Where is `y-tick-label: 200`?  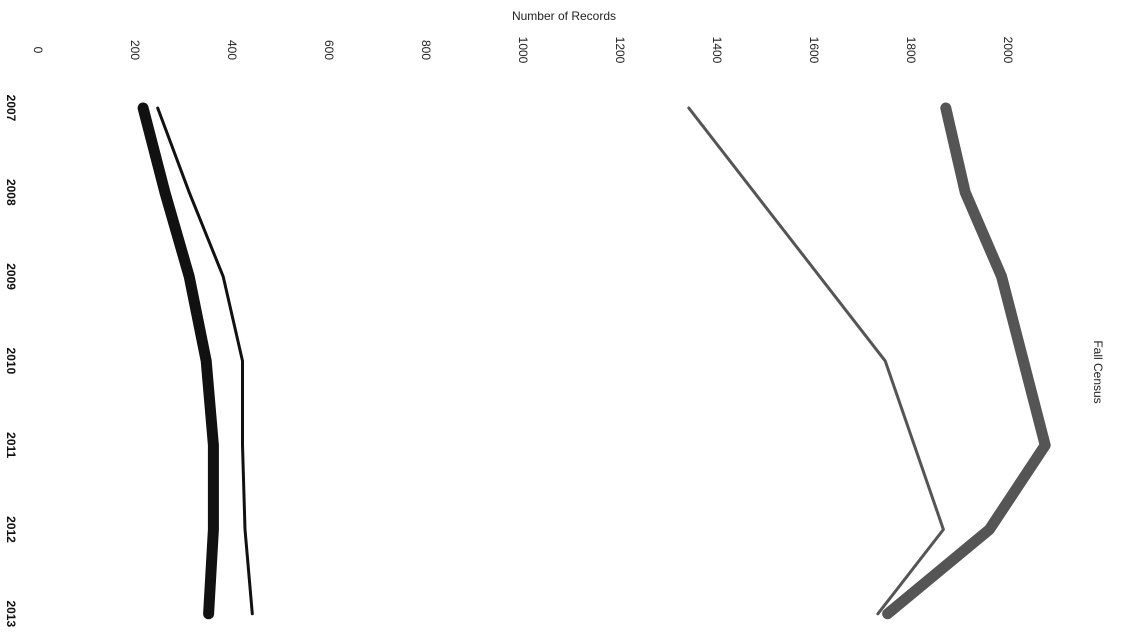
y-tick-label: 200 is located at coordinates (135, 50).